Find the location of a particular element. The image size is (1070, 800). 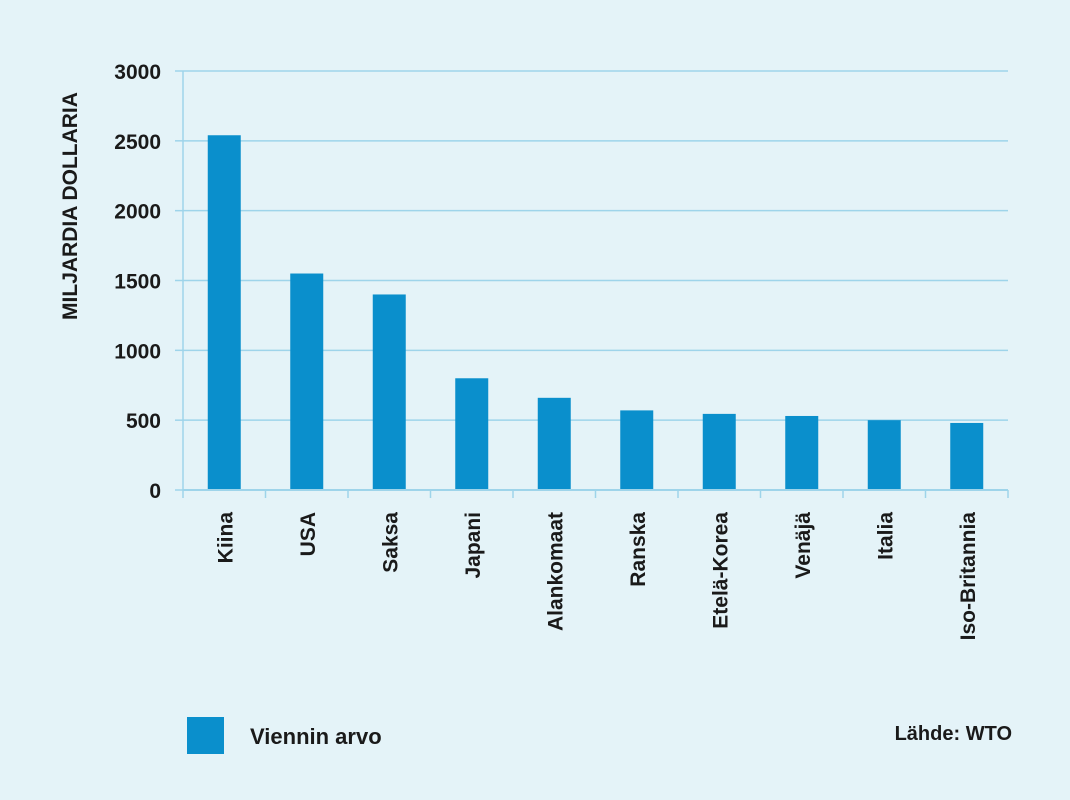

x-tick-label: Ranska is located at coordinates (638, 549).